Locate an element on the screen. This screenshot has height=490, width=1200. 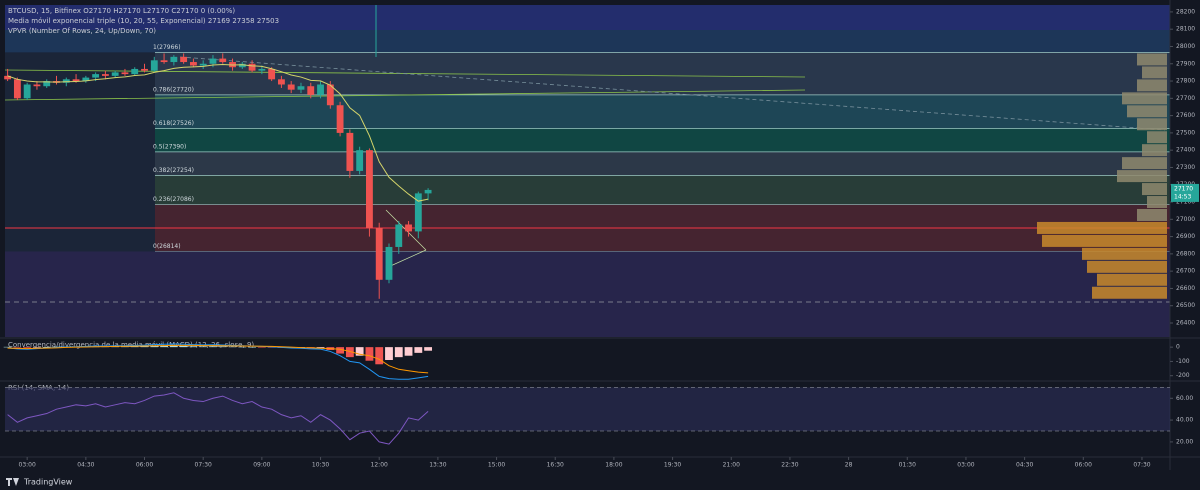
x-tick-label: 09:00 is located at coordinates (261, 465).